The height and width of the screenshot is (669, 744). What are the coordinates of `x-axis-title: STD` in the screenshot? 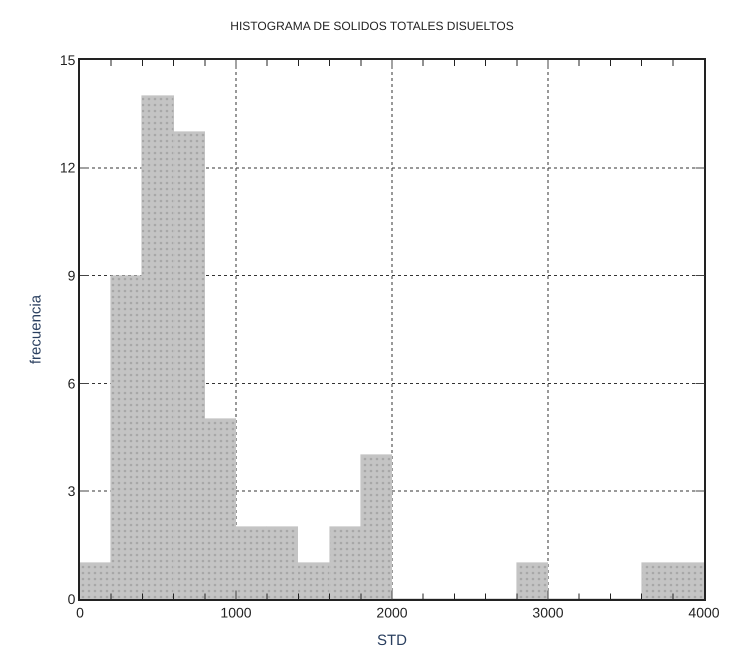 It's located at (392, 641).